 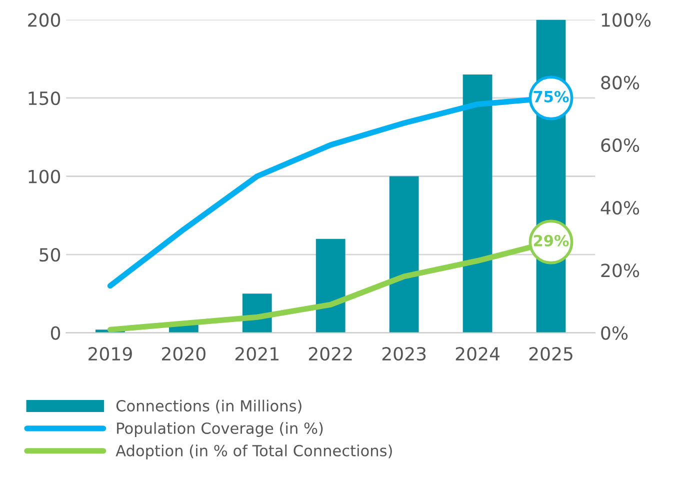 I want to click on y2-tick-label: 100%, so click(x=626, y=20).